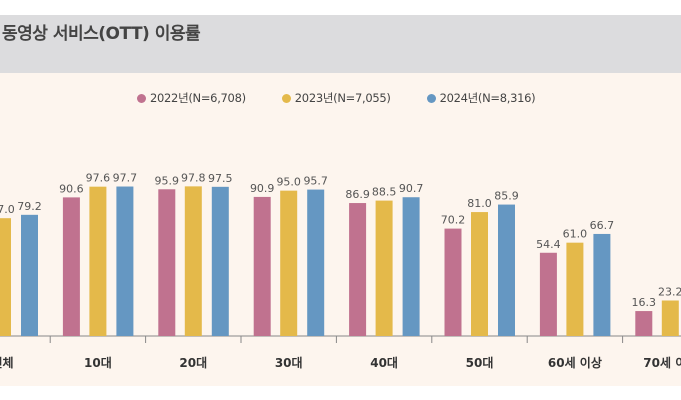 This screenshot has width=681, height=400. What do you see at coordinates (453, 220) in the screenshot?
I see `data-label: 70.2` at bounding box center [453, 220].